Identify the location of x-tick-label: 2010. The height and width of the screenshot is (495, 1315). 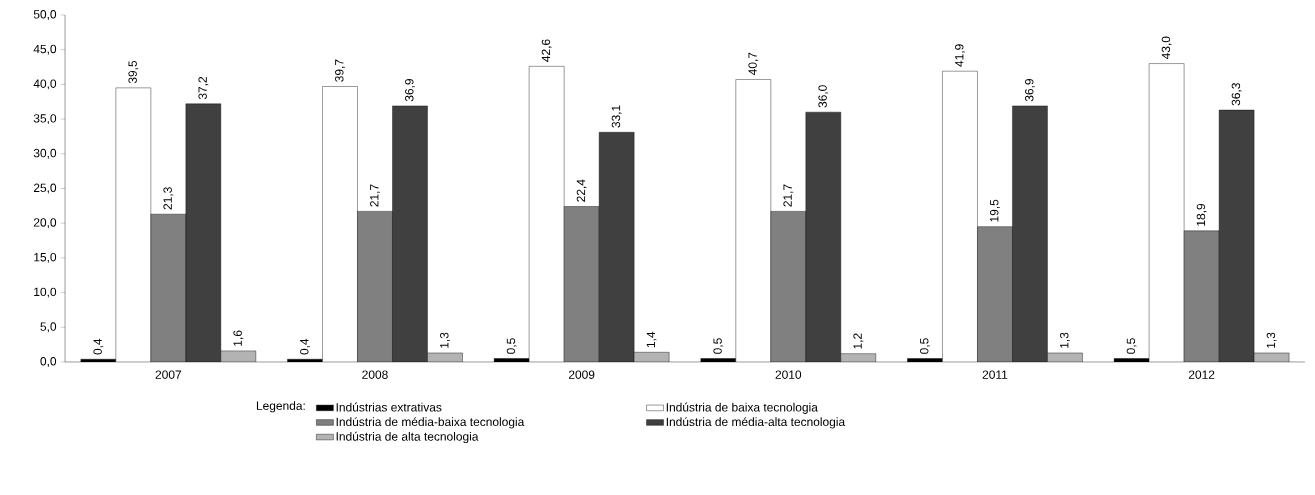
(788, 374).